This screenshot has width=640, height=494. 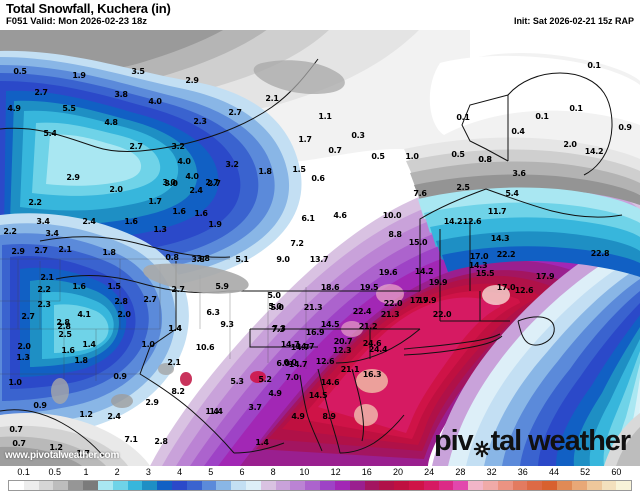 I want to click on brand-text-part1: piv, so click(x=453, y=441).